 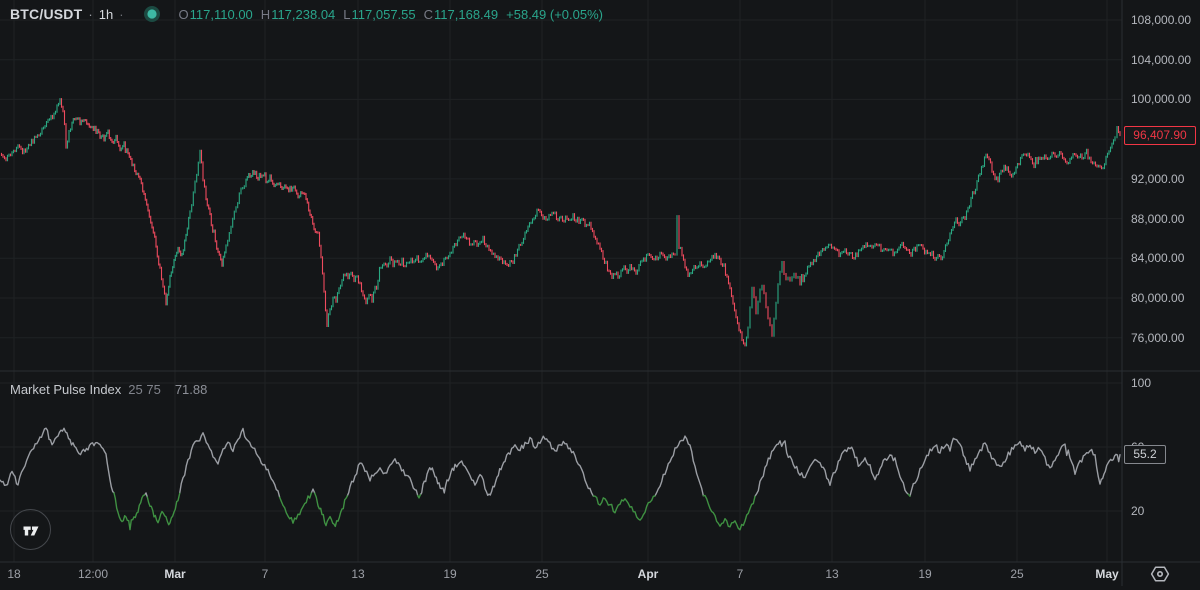 What do you see at coordinates (191, 389) in the screenshot?
I see `indicator-current-value: 71.88` at bounding box center [191, 389].